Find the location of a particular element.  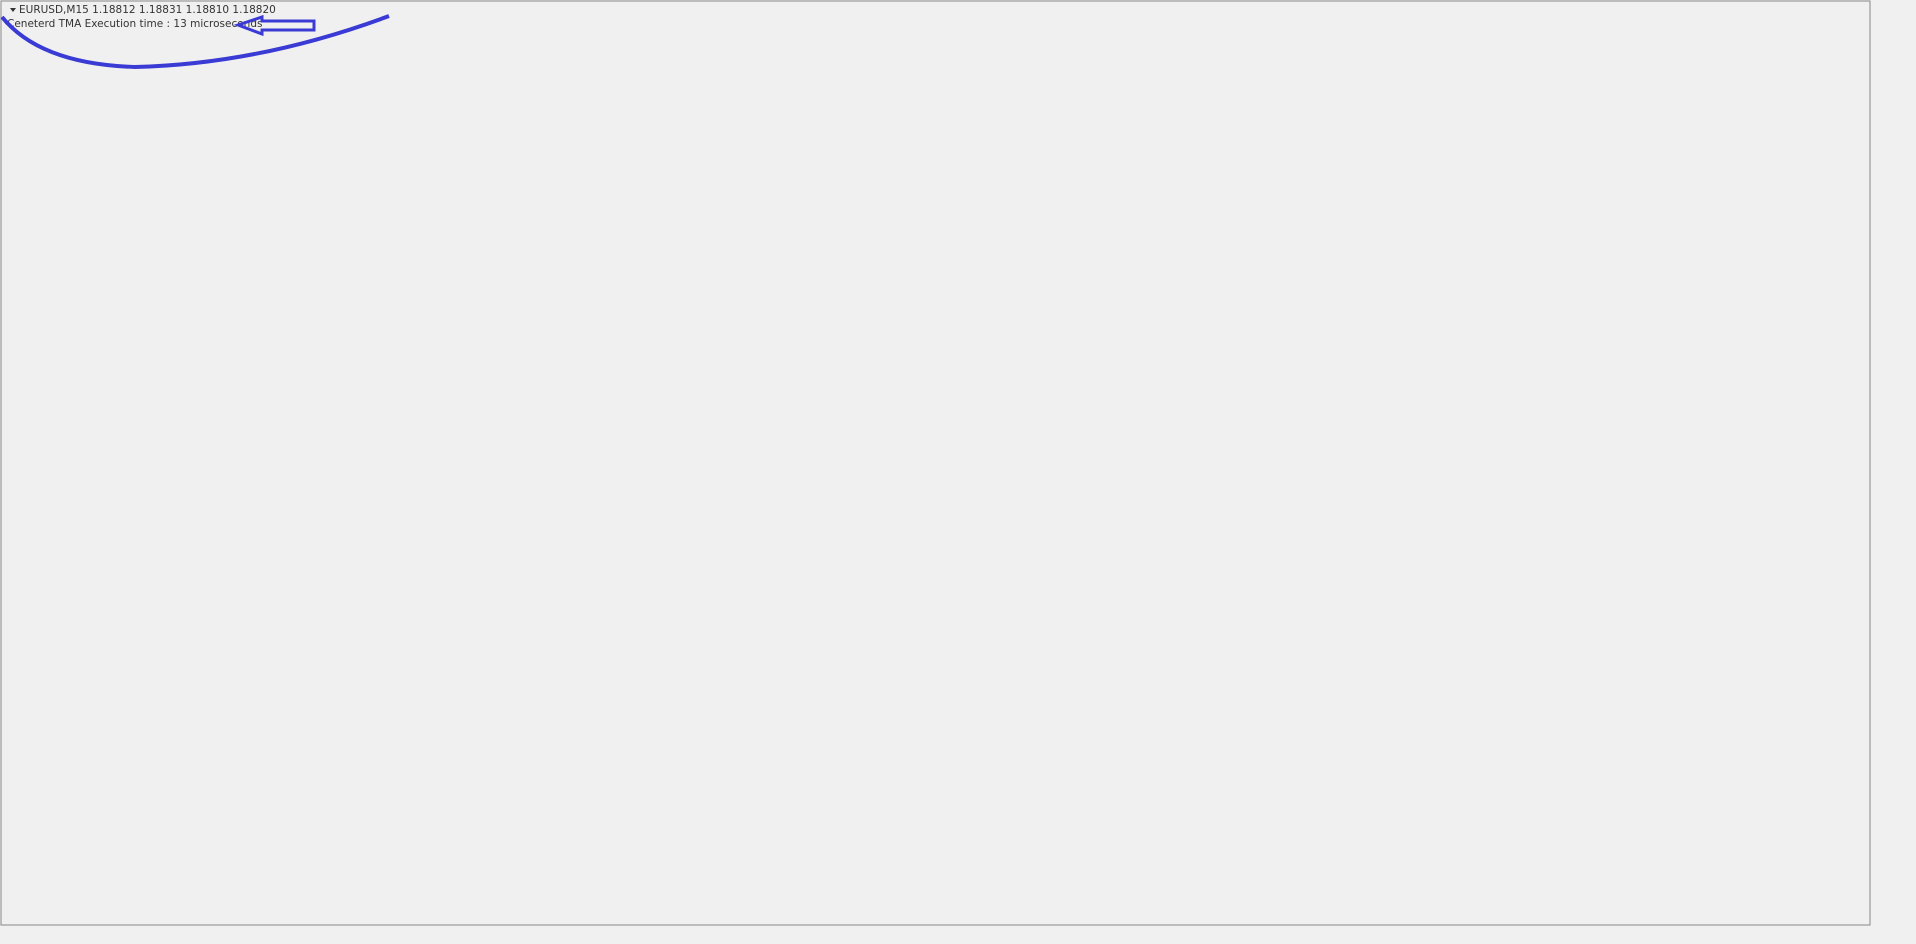

annotation-arrow is located at coordinates (274, 25).